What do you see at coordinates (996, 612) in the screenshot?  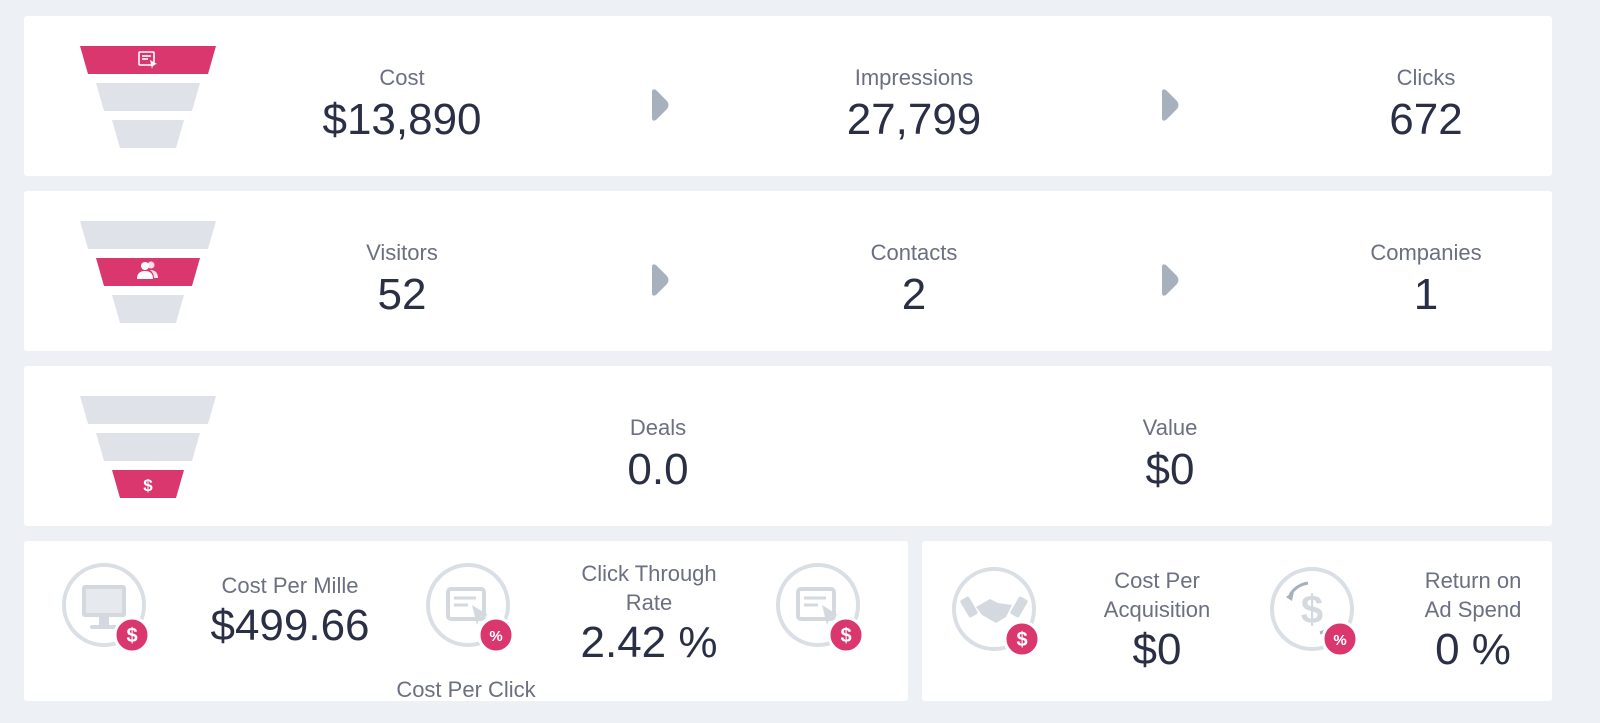 I see `handshake-dollar-icon: $` at bounding box center [996, 612].